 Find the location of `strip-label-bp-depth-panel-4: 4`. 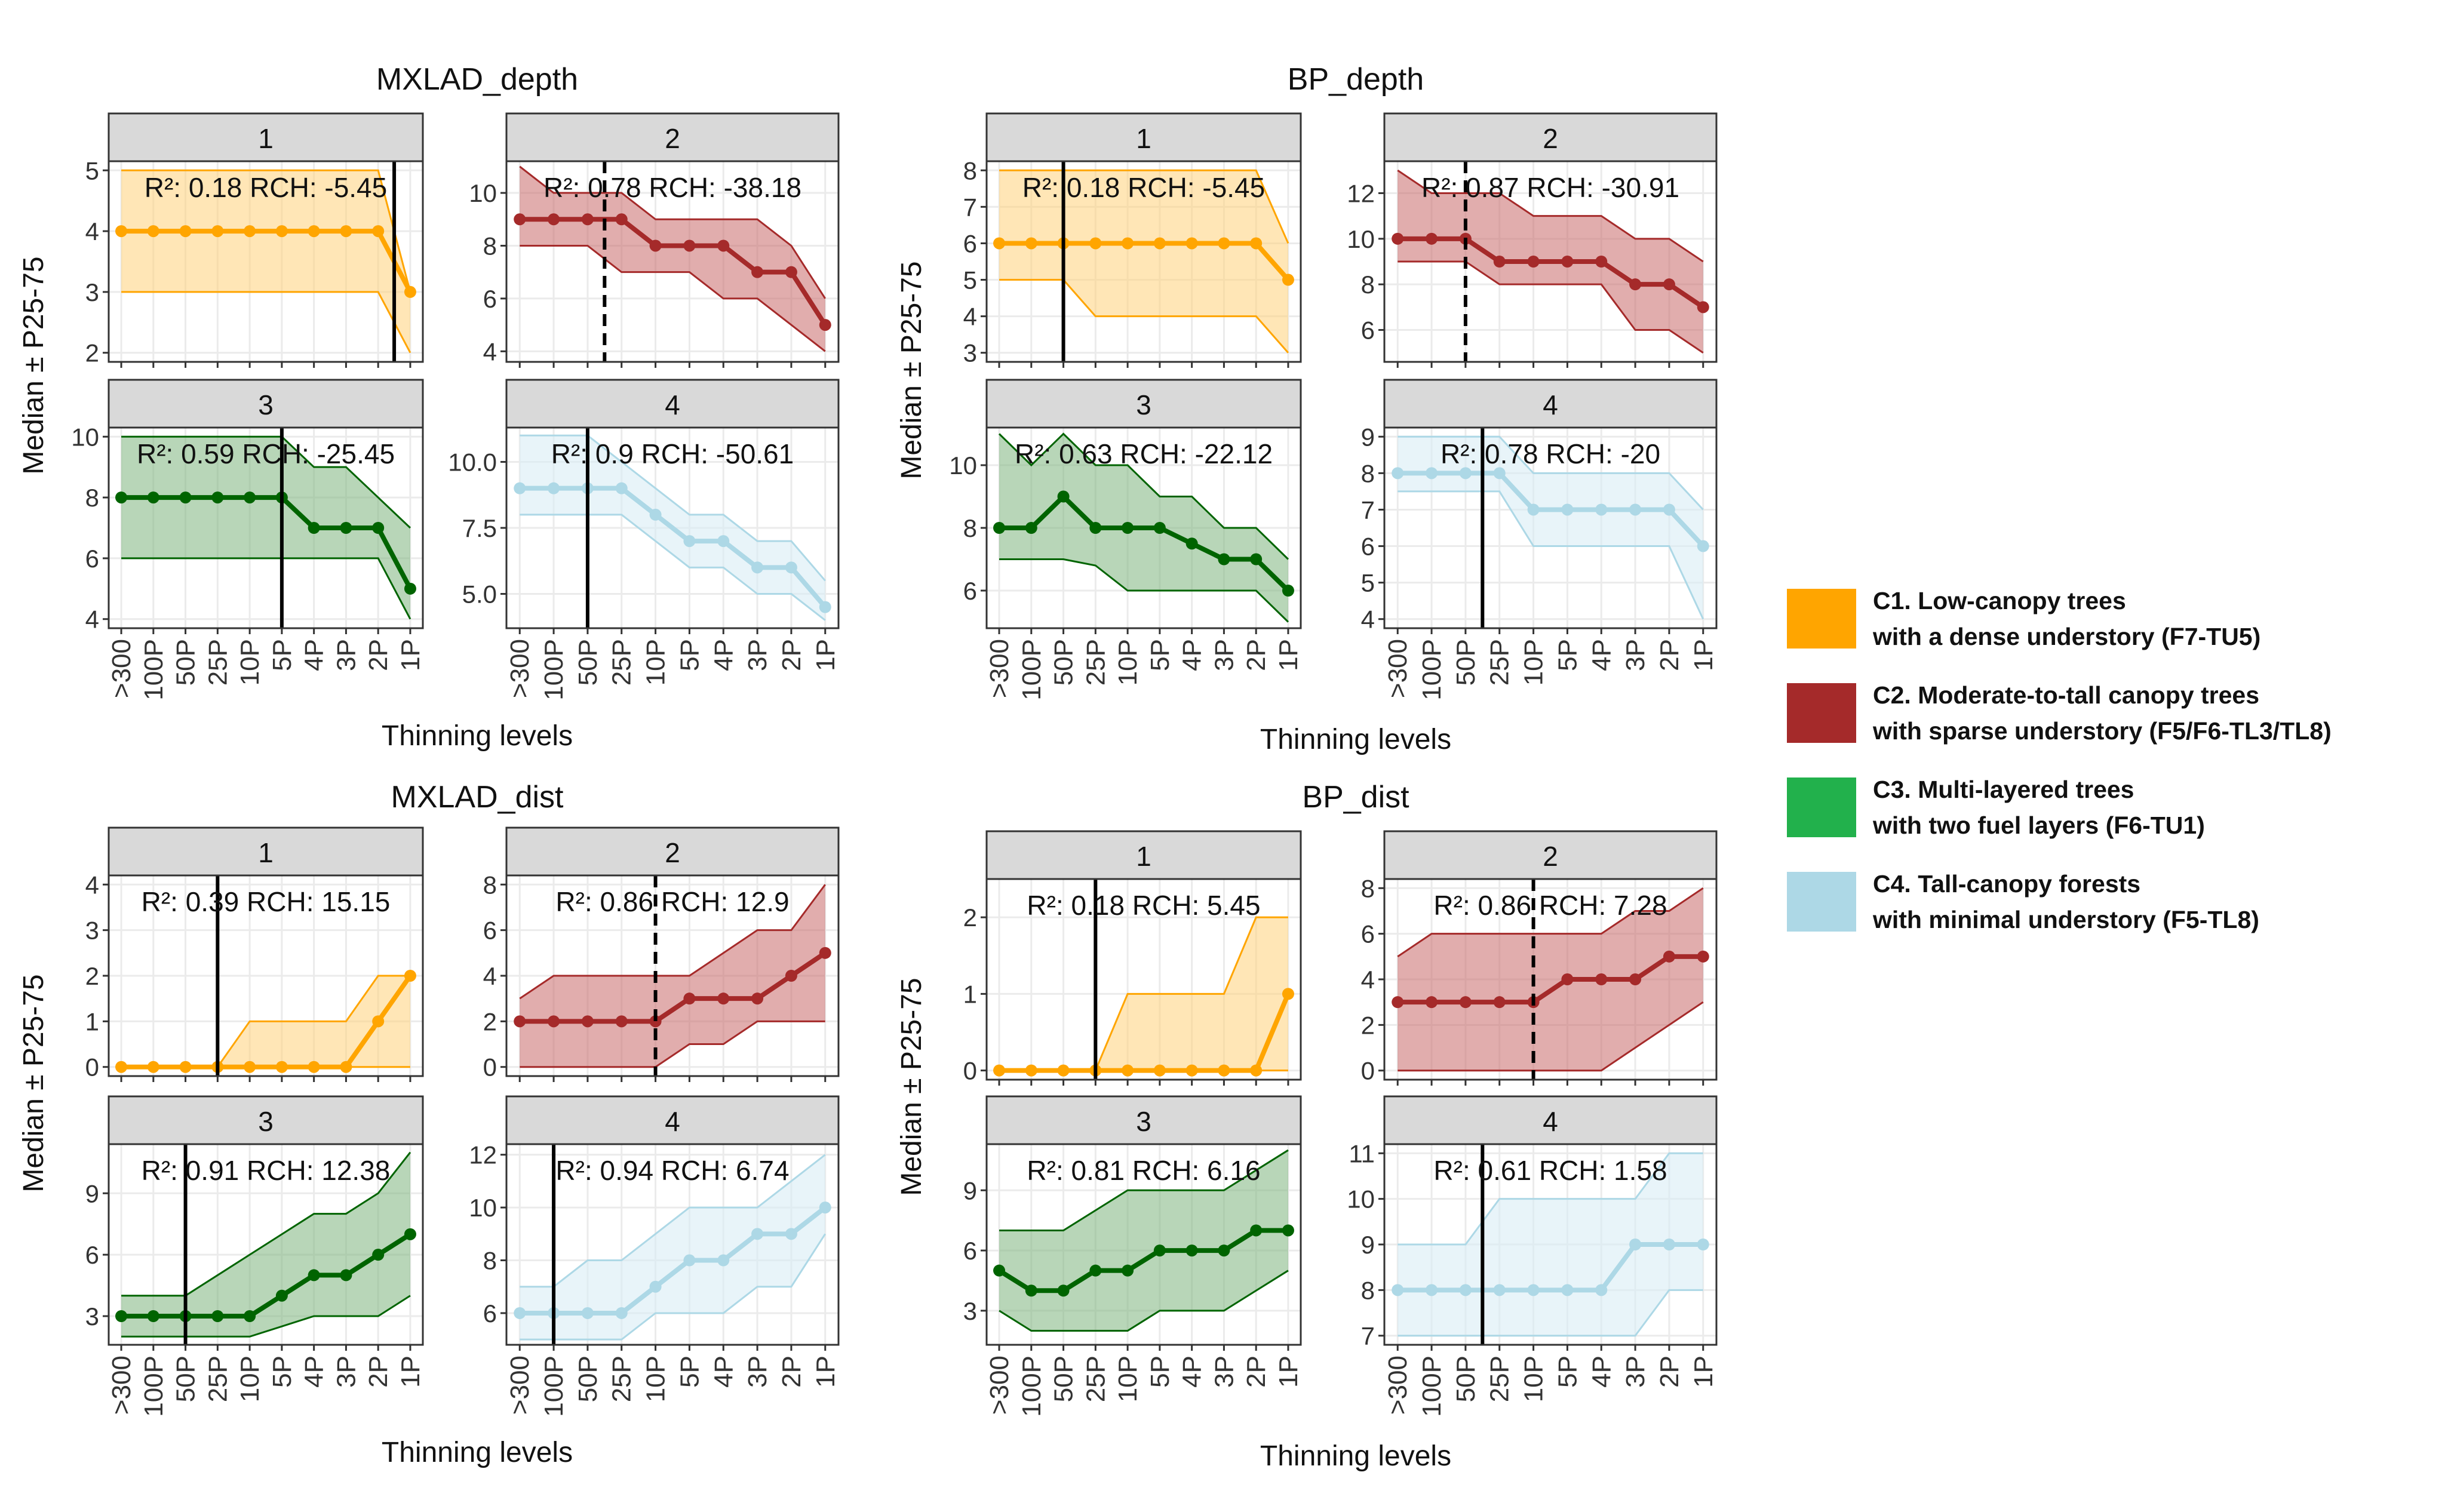

strip-label-bp-depth-panel-4: 4 is located at coordinates (1550, 404).